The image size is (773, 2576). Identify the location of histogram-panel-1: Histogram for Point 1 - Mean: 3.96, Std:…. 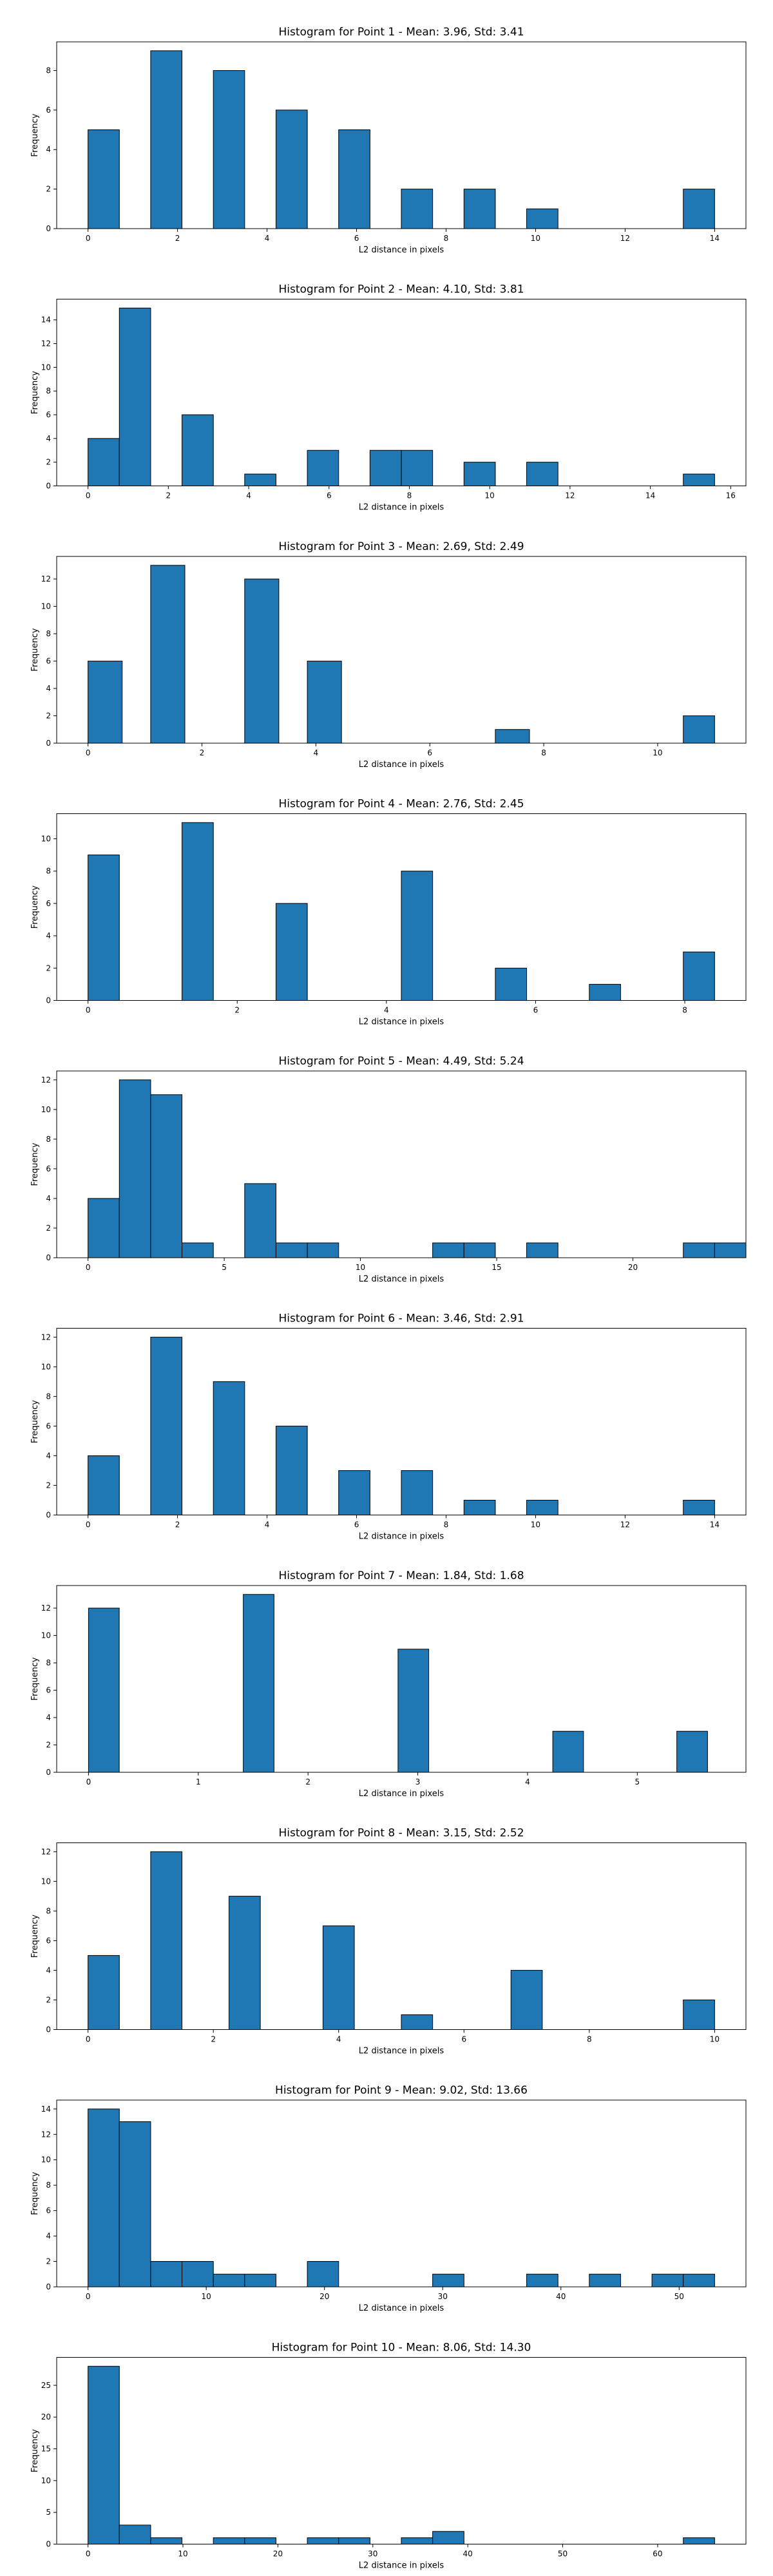
(388, 140).